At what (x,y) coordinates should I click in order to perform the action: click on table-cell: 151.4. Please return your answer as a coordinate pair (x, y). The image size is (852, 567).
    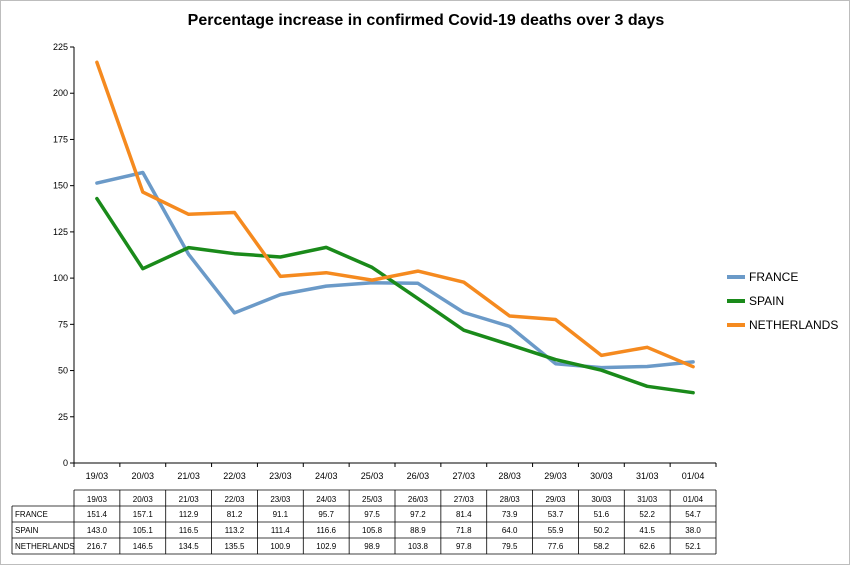
    Looking at the image, I should click on (97, 514).